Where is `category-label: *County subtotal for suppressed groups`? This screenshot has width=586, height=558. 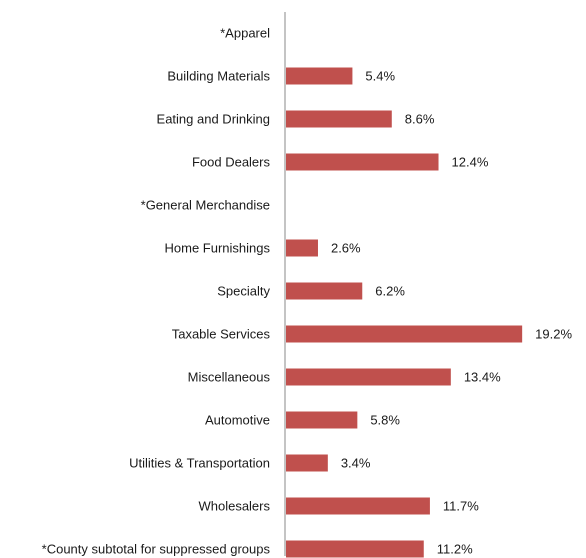
category-label: *County subtotal for suppressed groups is located at coordinates (156, 549).